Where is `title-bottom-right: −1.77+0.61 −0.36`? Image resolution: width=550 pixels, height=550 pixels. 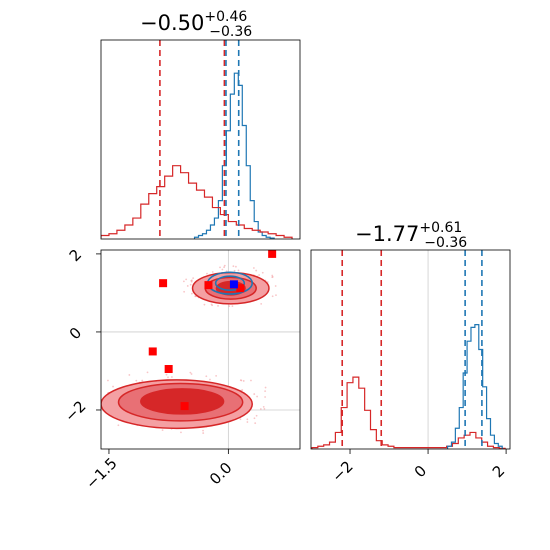 title-bottom-right: −1.77+0.61 −0.36 is located at coordinates (411, 235).